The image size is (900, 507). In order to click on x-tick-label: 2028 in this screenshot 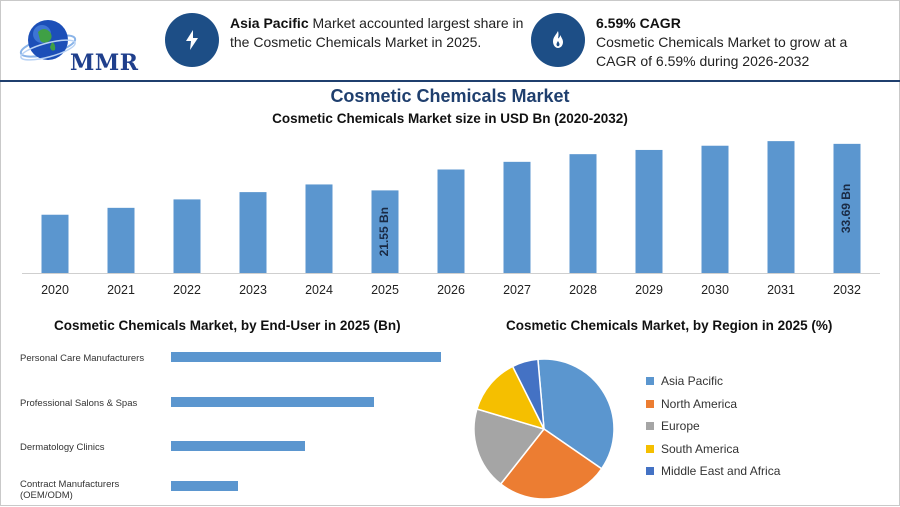, I will do `click(583, 290)`.